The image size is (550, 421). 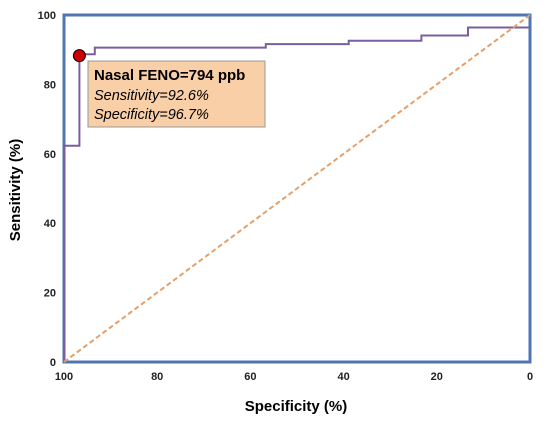 I want to click on y-tick-label: 100, so click(x=47, y=16).